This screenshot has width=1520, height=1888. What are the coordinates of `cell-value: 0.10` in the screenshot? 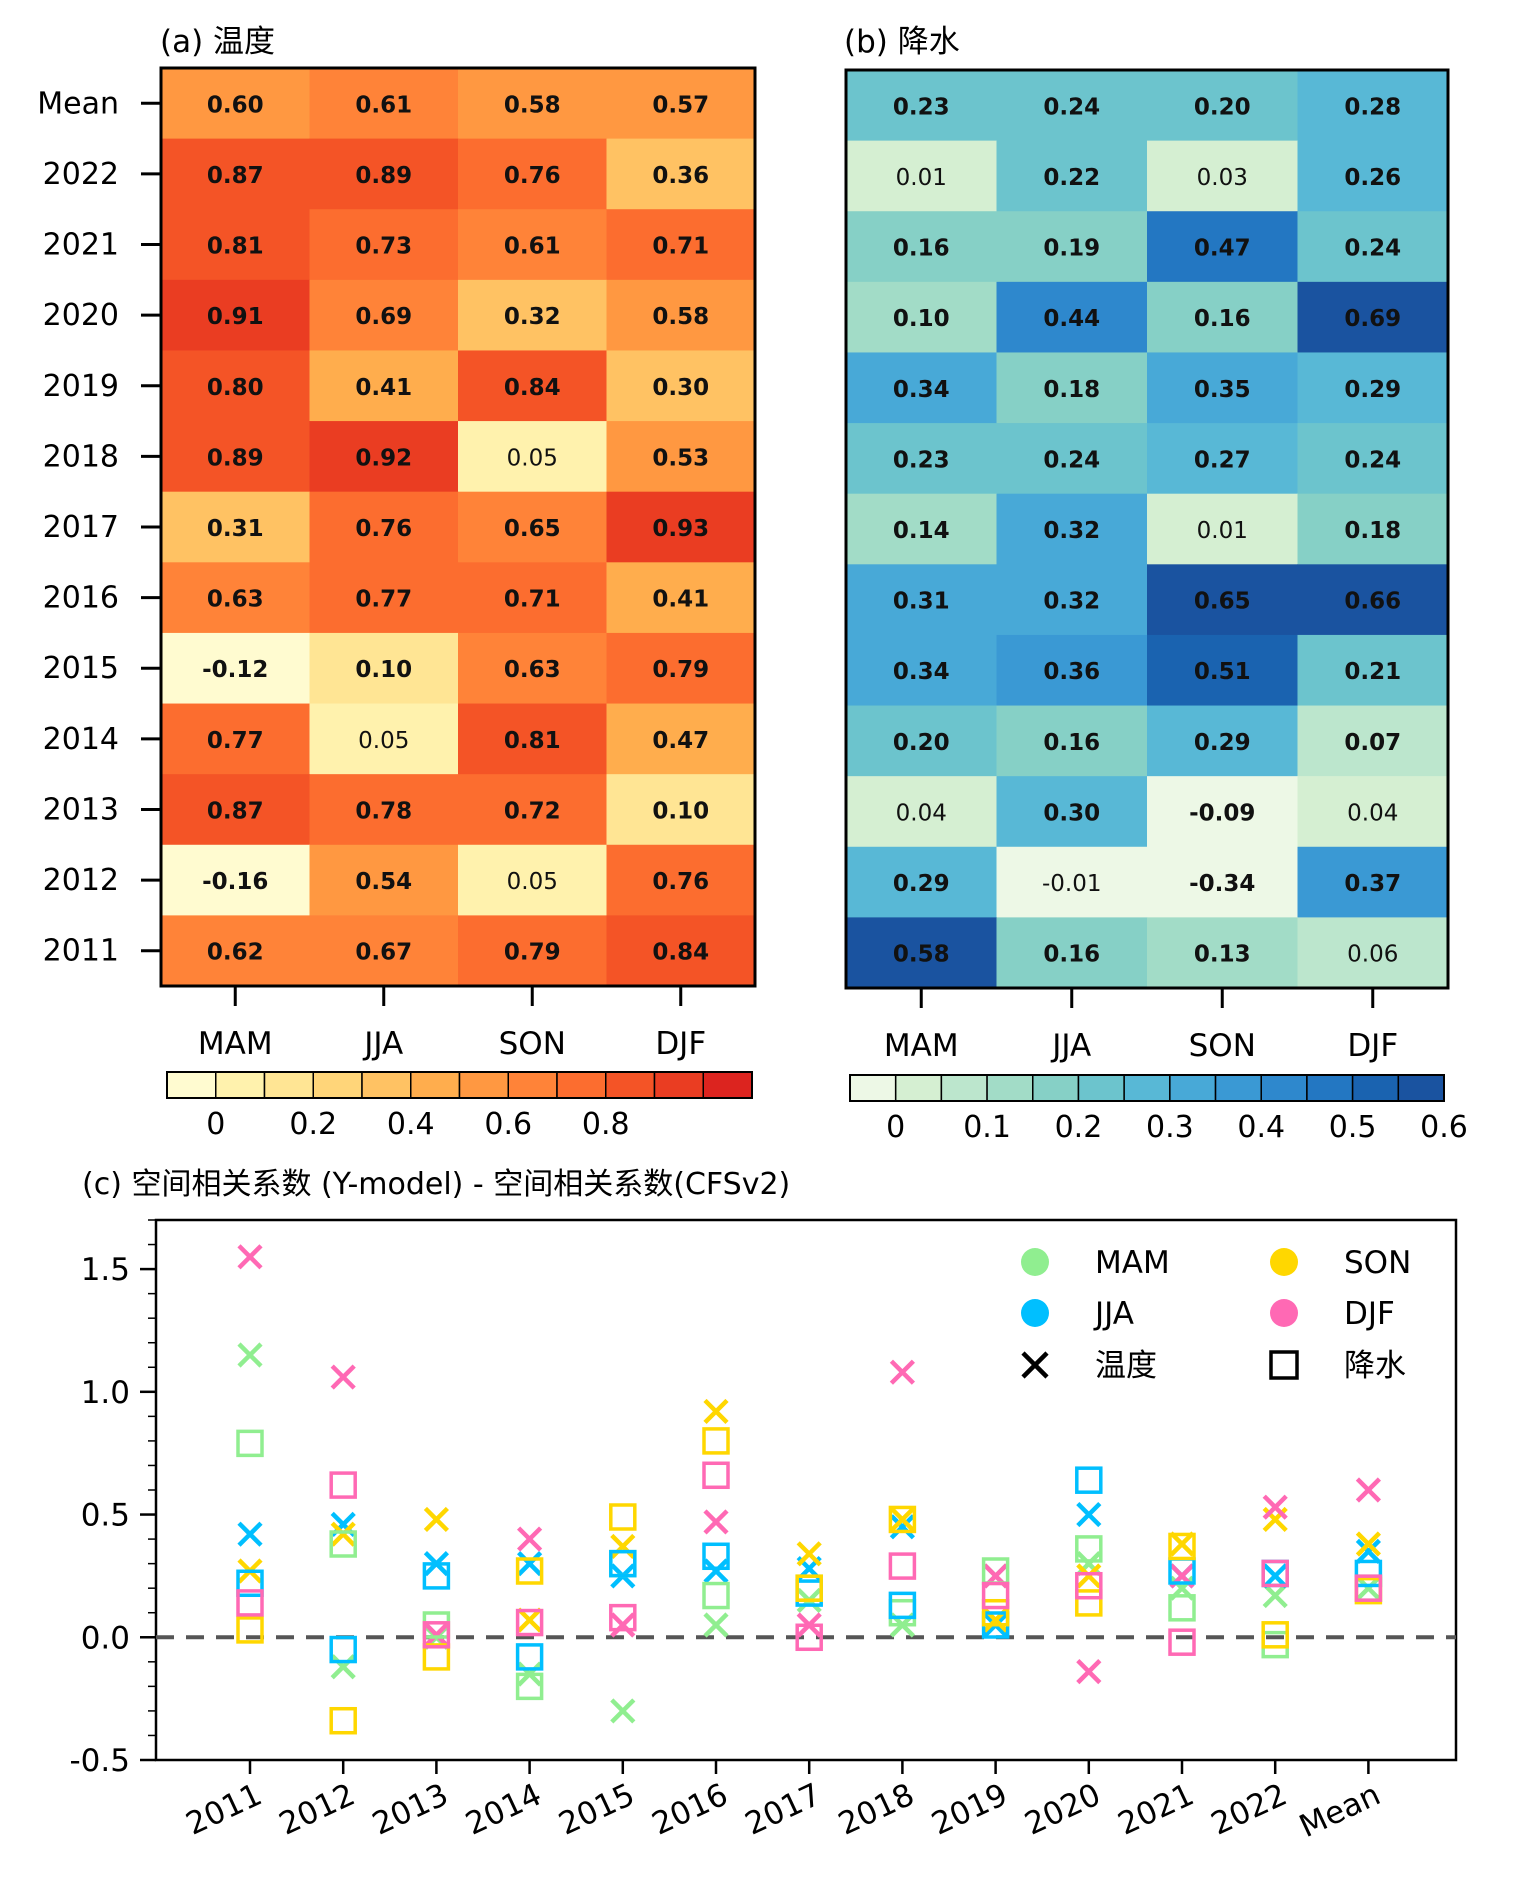 It's located at (383, 670).